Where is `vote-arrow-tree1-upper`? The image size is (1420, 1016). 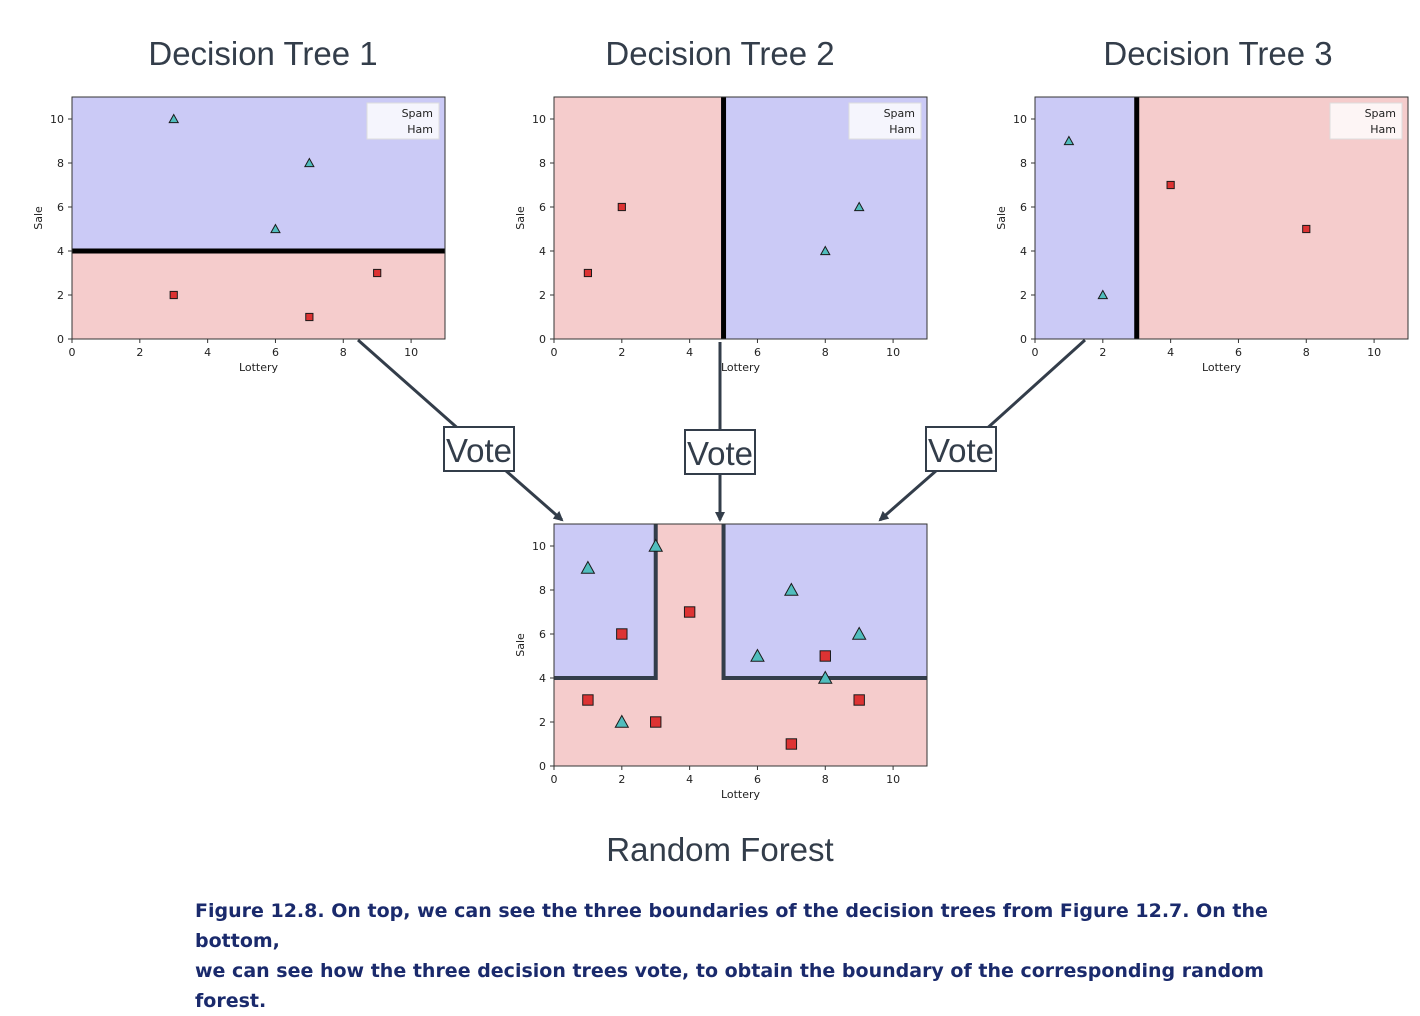
vote-arrow-tree1-upper is located at coordinates (410, 386).